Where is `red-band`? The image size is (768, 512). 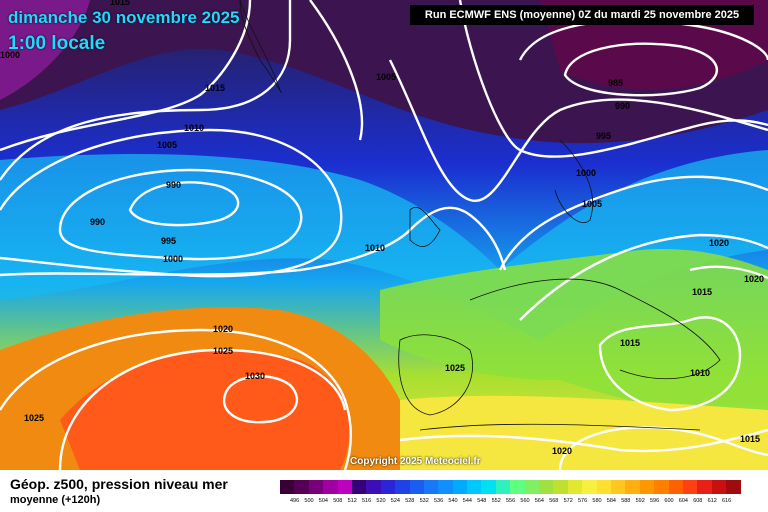 red-band is located at coordinates (205, 410).